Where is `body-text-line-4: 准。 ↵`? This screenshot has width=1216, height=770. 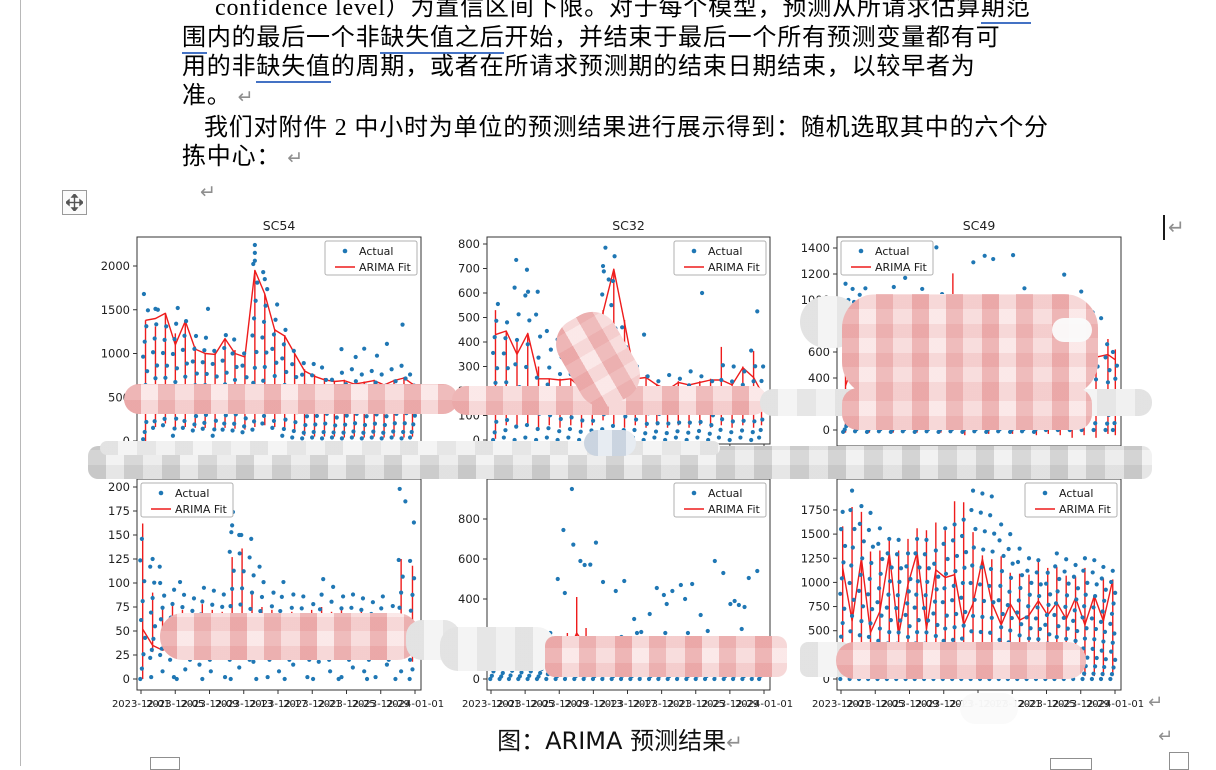
body-text-line-4: 准。 ↵ is located at coordinates (218, 96).